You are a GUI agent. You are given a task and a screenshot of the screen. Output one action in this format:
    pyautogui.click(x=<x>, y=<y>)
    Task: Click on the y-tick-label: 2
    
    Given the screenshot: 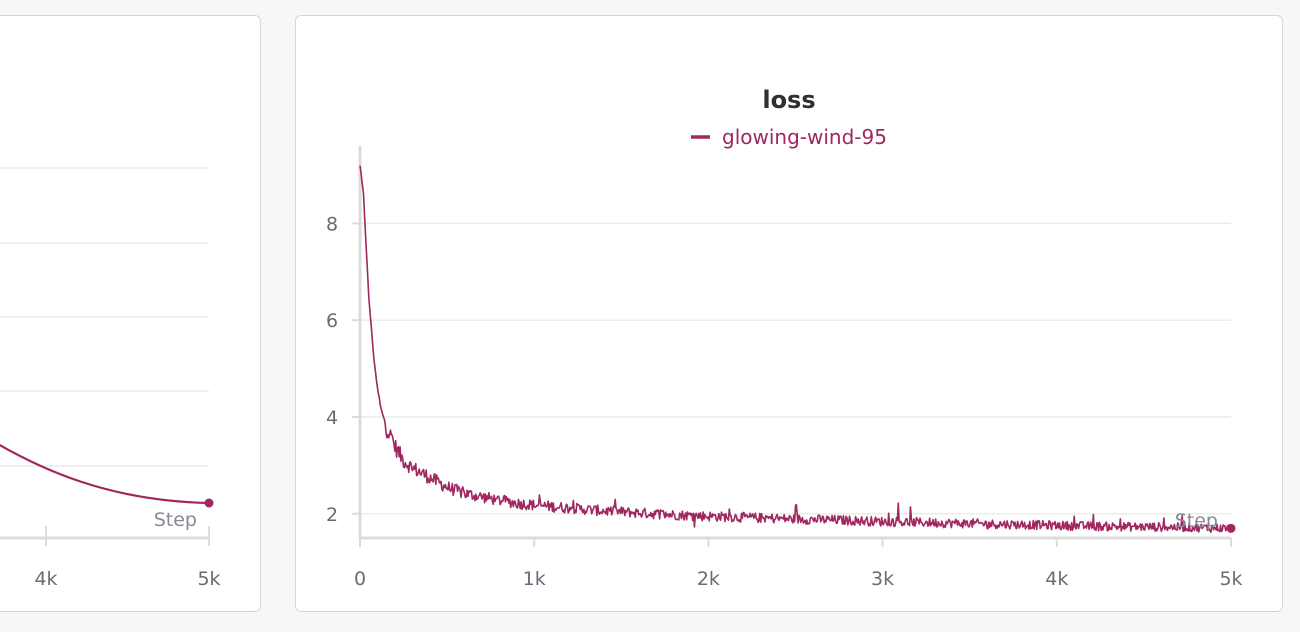 What is the action you would take?
    pyautogui.click(x=332, y=515)
    